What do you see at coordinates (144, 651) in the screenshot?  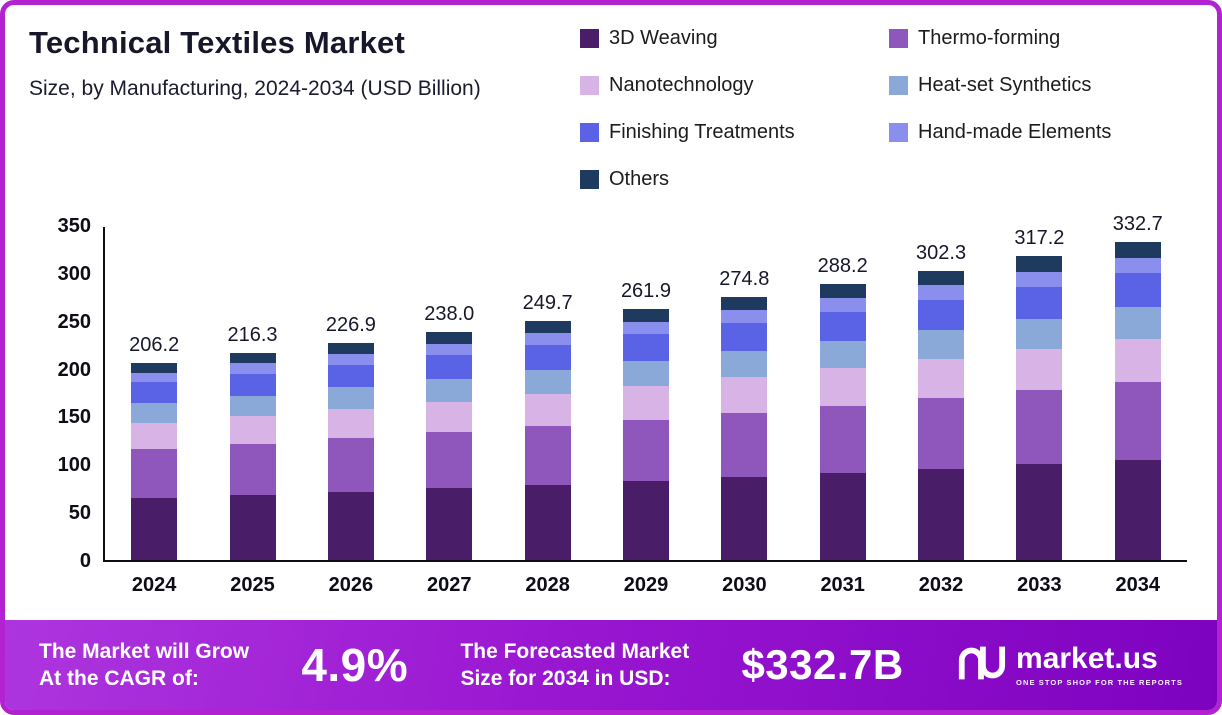 I see `cagr-label-line1: The Market will Grow` at bounding box center [144, 651].